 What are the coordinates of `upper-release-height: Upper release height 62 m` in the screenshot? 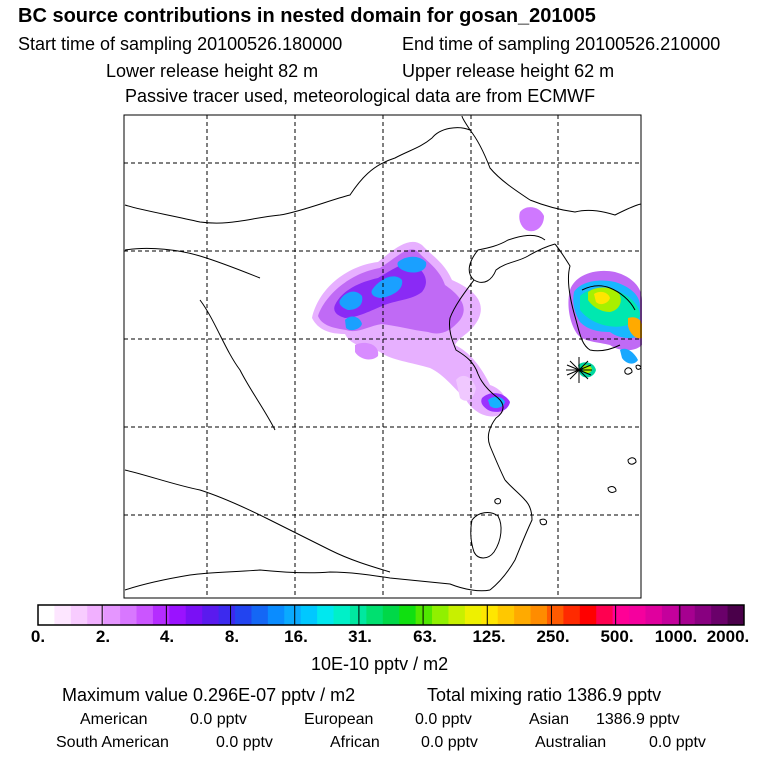 It's located at (508, 71).